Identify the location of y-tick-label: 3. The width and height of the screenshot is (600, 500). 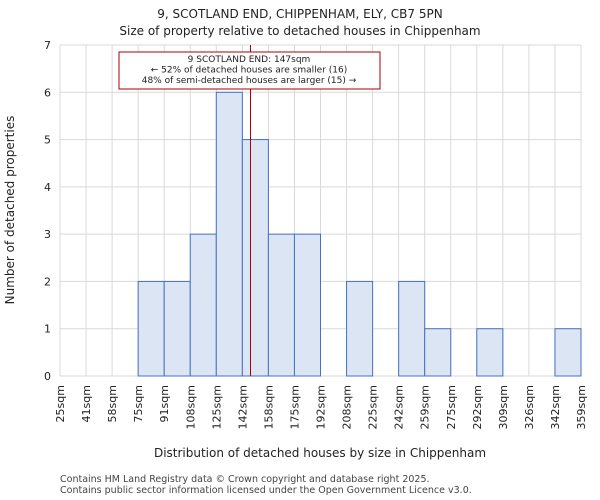
(47, 234).